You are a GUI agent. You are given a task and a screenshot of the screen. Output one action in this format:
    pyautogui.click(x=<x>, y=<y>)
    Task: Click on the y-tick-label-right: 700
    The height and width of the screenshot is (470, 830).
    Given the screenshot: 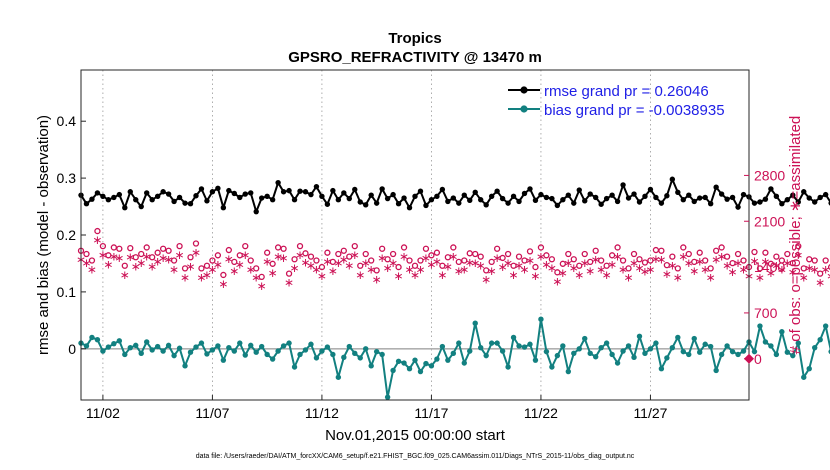 What is the action you would take?
    pyautogui.click(x=766, y=313)
    